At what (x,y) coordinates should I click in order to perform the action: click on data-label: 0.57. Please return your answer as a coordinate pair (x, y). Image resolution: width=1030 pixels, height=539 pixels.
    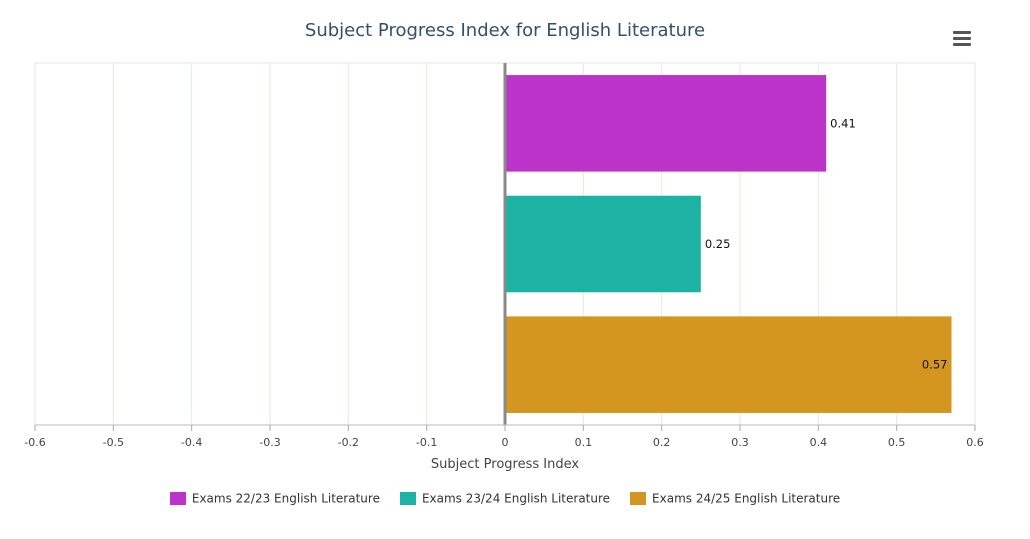
    Looking at the image, I should click on (935, 365).